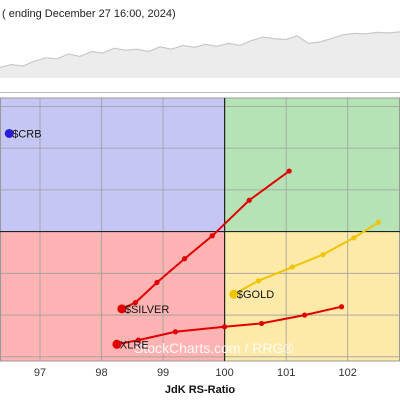  I want to click on series-gold: $GOLD, so click(305, 260).